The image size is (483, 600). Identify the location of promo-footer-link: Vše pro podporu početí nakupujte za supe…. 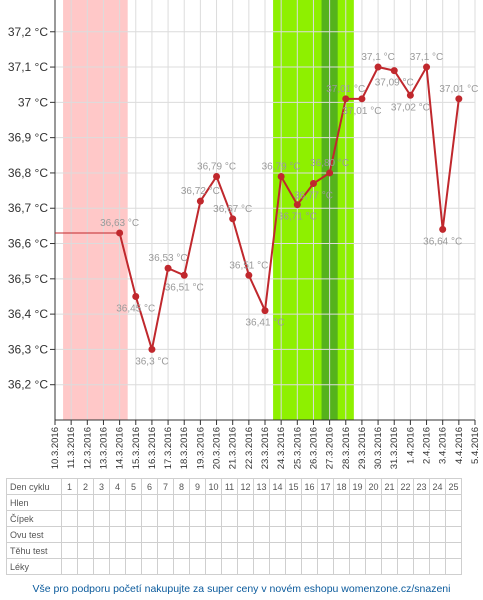
(241, 589).